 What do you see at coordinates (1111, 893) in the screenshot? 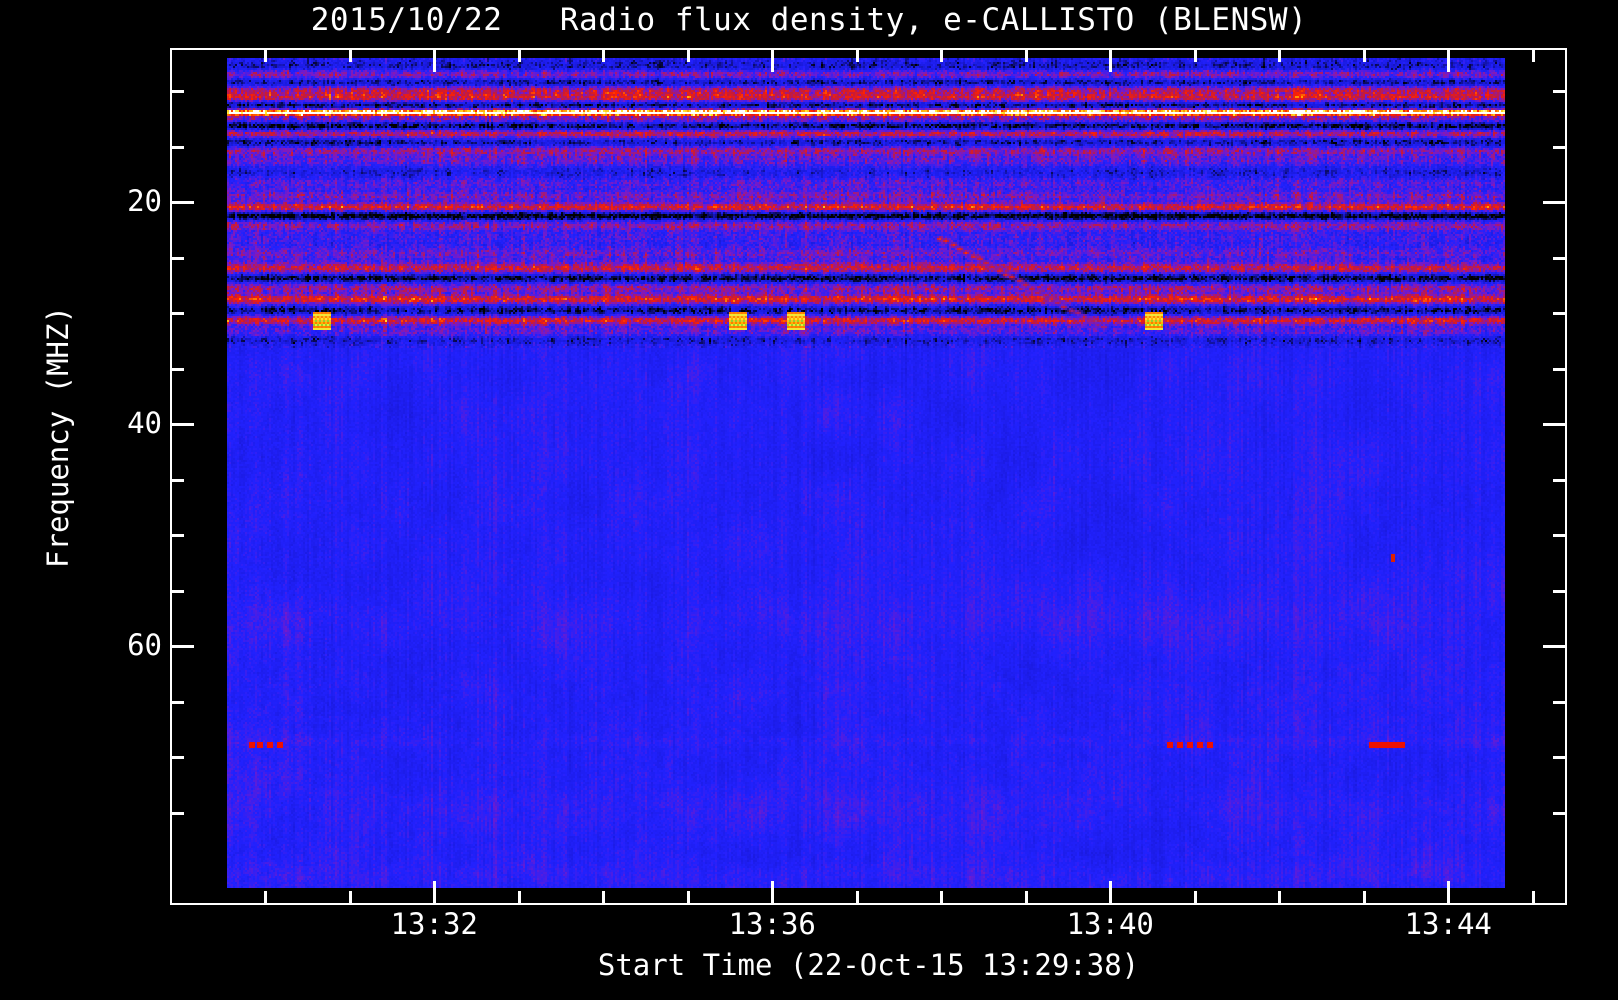
I see `x-tick-major-13:40` at bounding box center [1111, 893].